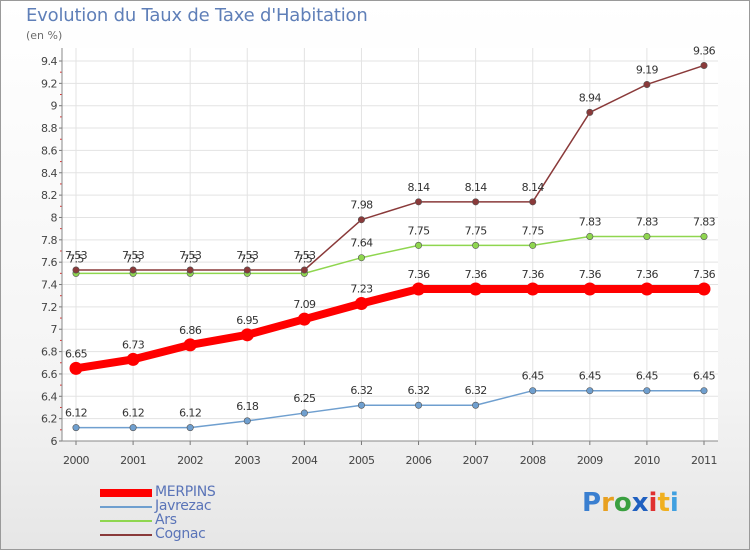 The image size is (750, 550). Describe the element at coordinates (247, 320) in the screenshot. I see `data-label-merpins: 6.95` at that location.